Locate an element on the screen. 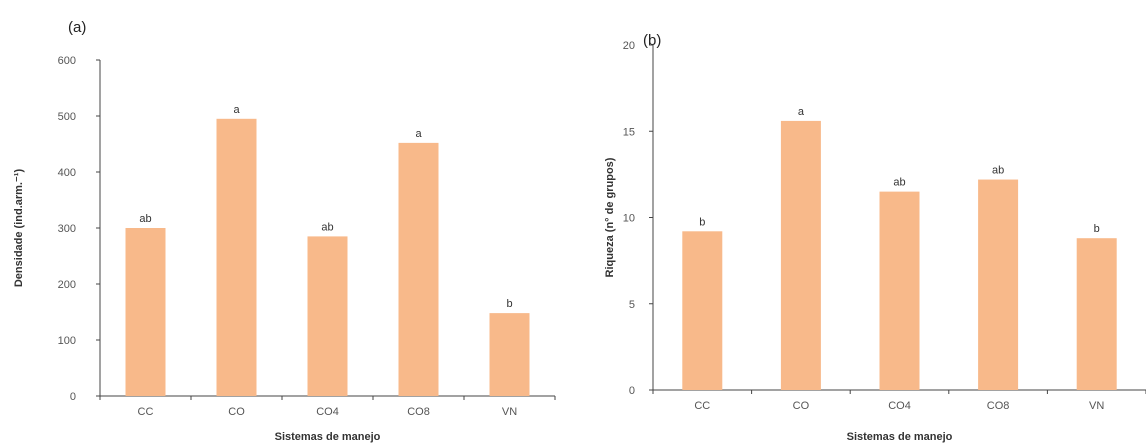 This screenshot has width=1146, height=446. y-tick-label: 500 is located at coordinates (67, 117).